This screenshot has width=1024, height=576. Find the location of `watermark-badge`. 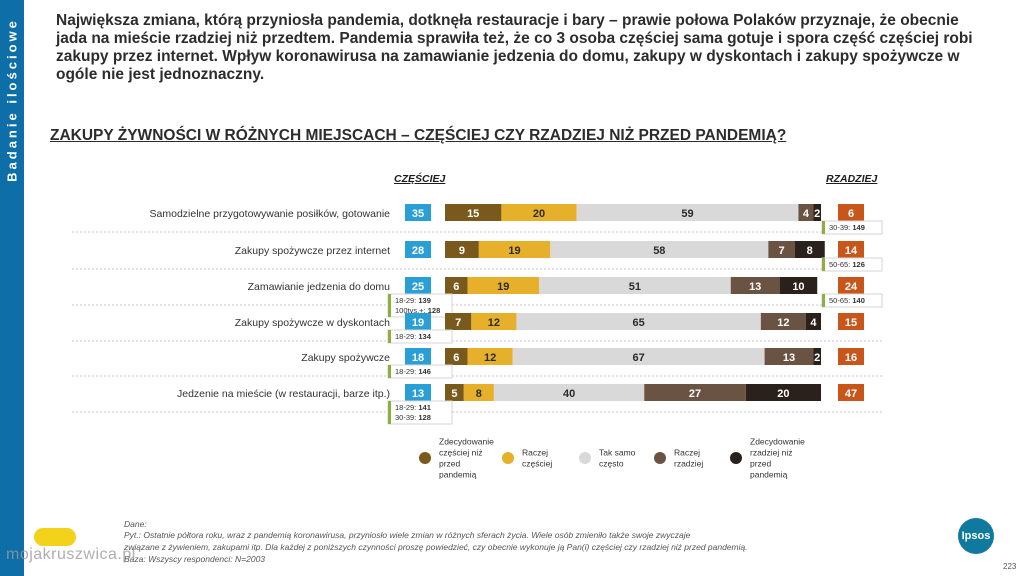

watermark-badge is located at coordinates (55, 537).